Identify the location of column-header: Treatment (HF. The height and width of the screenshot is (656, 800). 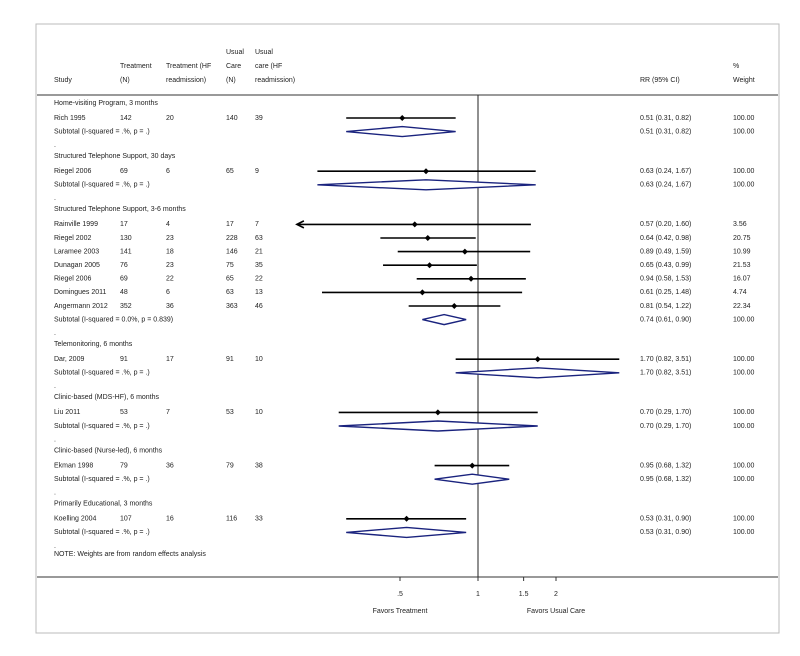
(188, 66).